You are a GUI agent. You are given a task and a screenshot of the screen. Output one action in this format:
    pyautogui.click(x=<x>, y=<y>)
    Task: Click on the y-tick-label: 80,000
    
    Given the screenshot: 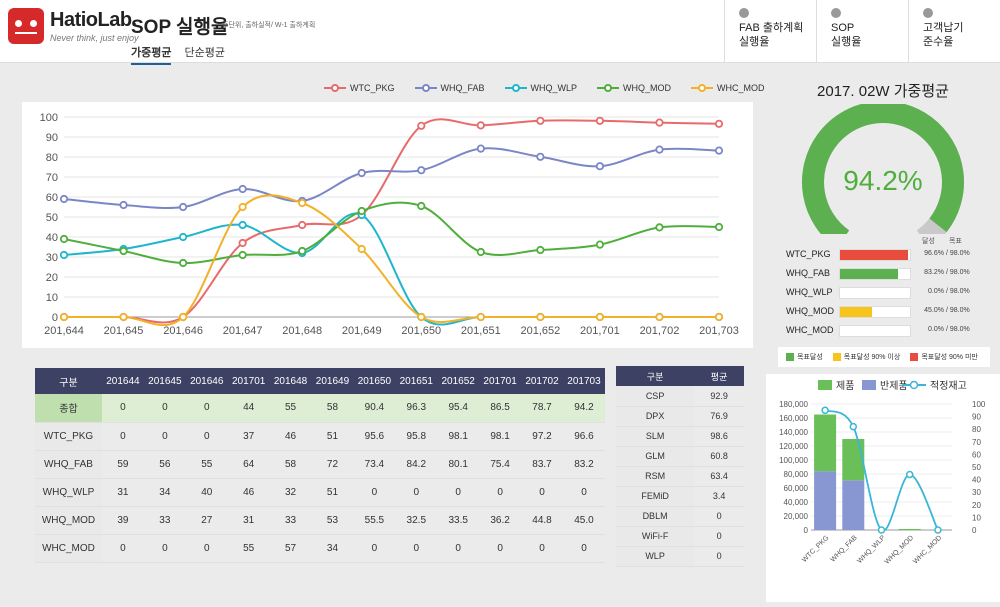 What is the action you would take?
    pyautogui.click(x=796, y=474)
    